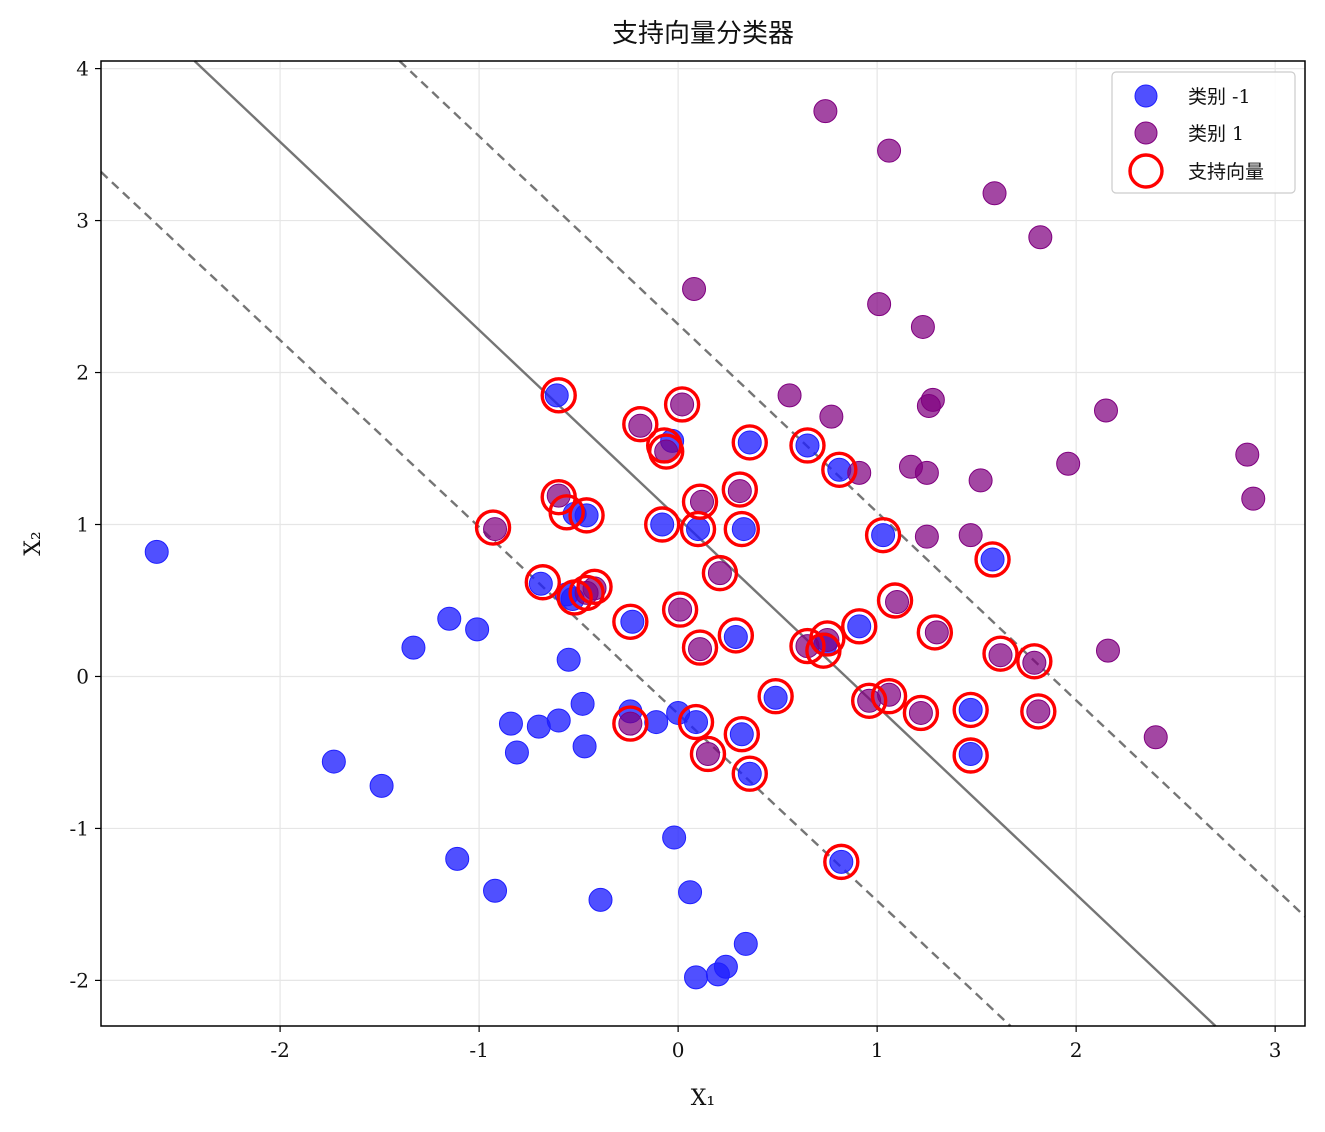  What do you see at coordinates (1203, 132) in the screenshot?
I see `legend: 类别 -1 类别 1 支持向量` at bounding box center [1203, 132].